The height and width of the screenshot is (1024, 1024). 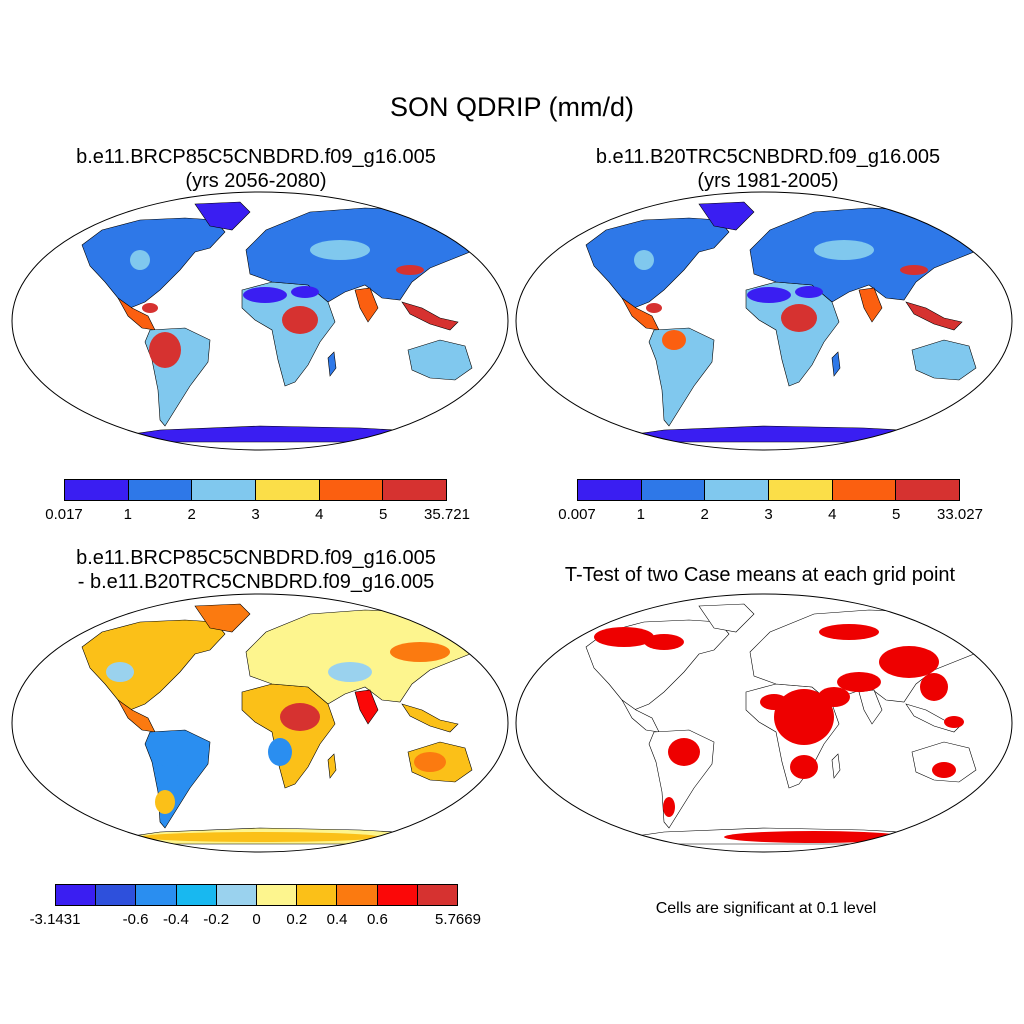 I want to click on continent-africa, so click(x=288, y=736).